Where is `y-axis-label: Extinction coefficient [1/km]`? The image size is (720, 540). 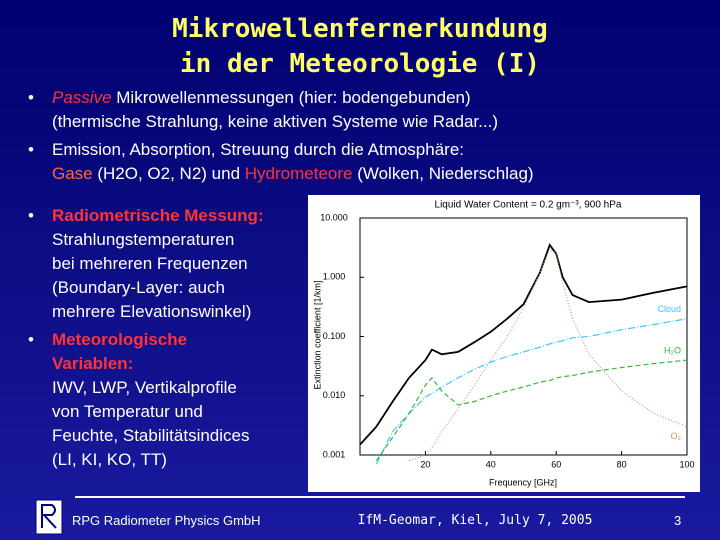
y-axis-label: Extinction coefficient [1/km] is located at coordinates (317, 335).